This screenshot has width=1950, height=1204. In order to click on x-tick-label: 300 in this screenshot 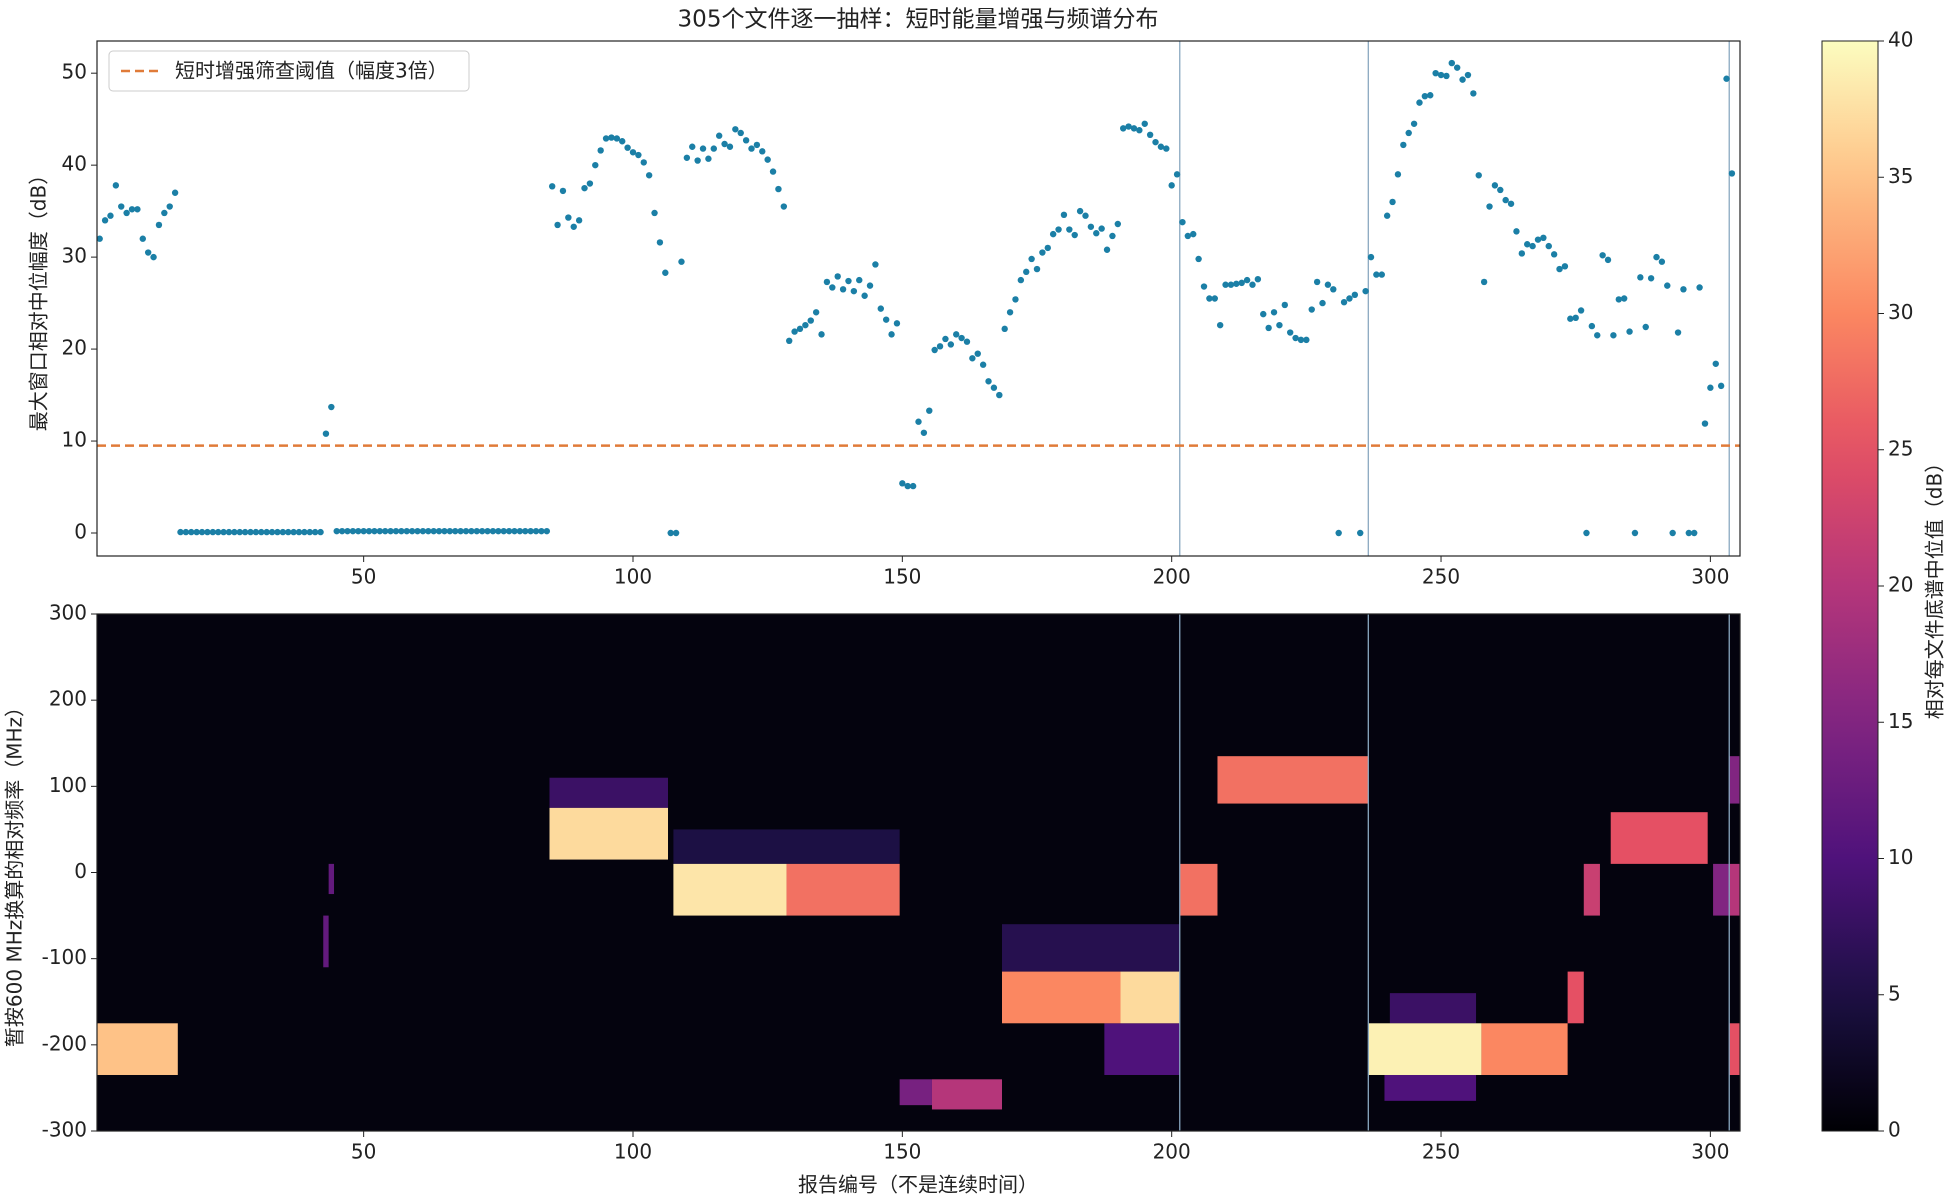, I will do `click(1710, 1152)`.